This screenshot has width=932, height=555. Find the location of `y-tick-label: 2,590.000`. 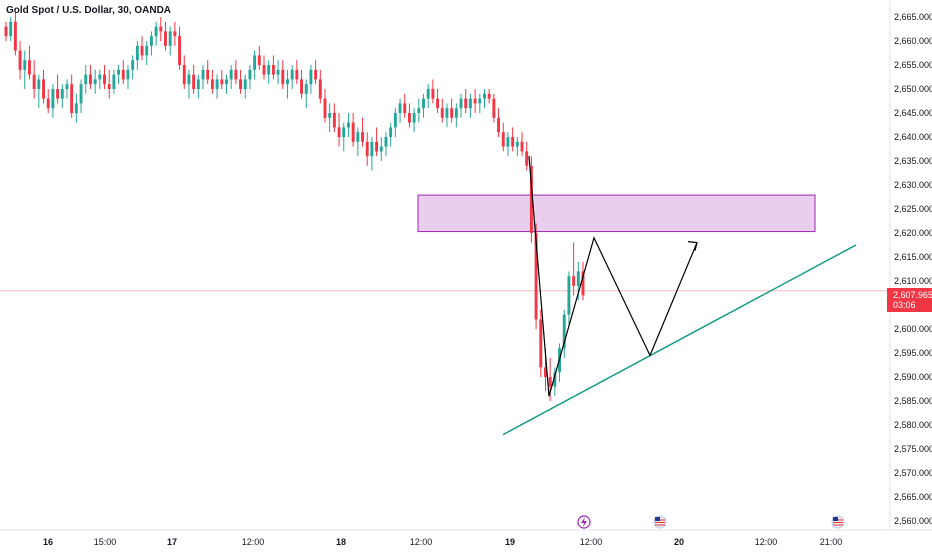

y-tick-label: 2,590.000 is located at coordinates (913, 377).